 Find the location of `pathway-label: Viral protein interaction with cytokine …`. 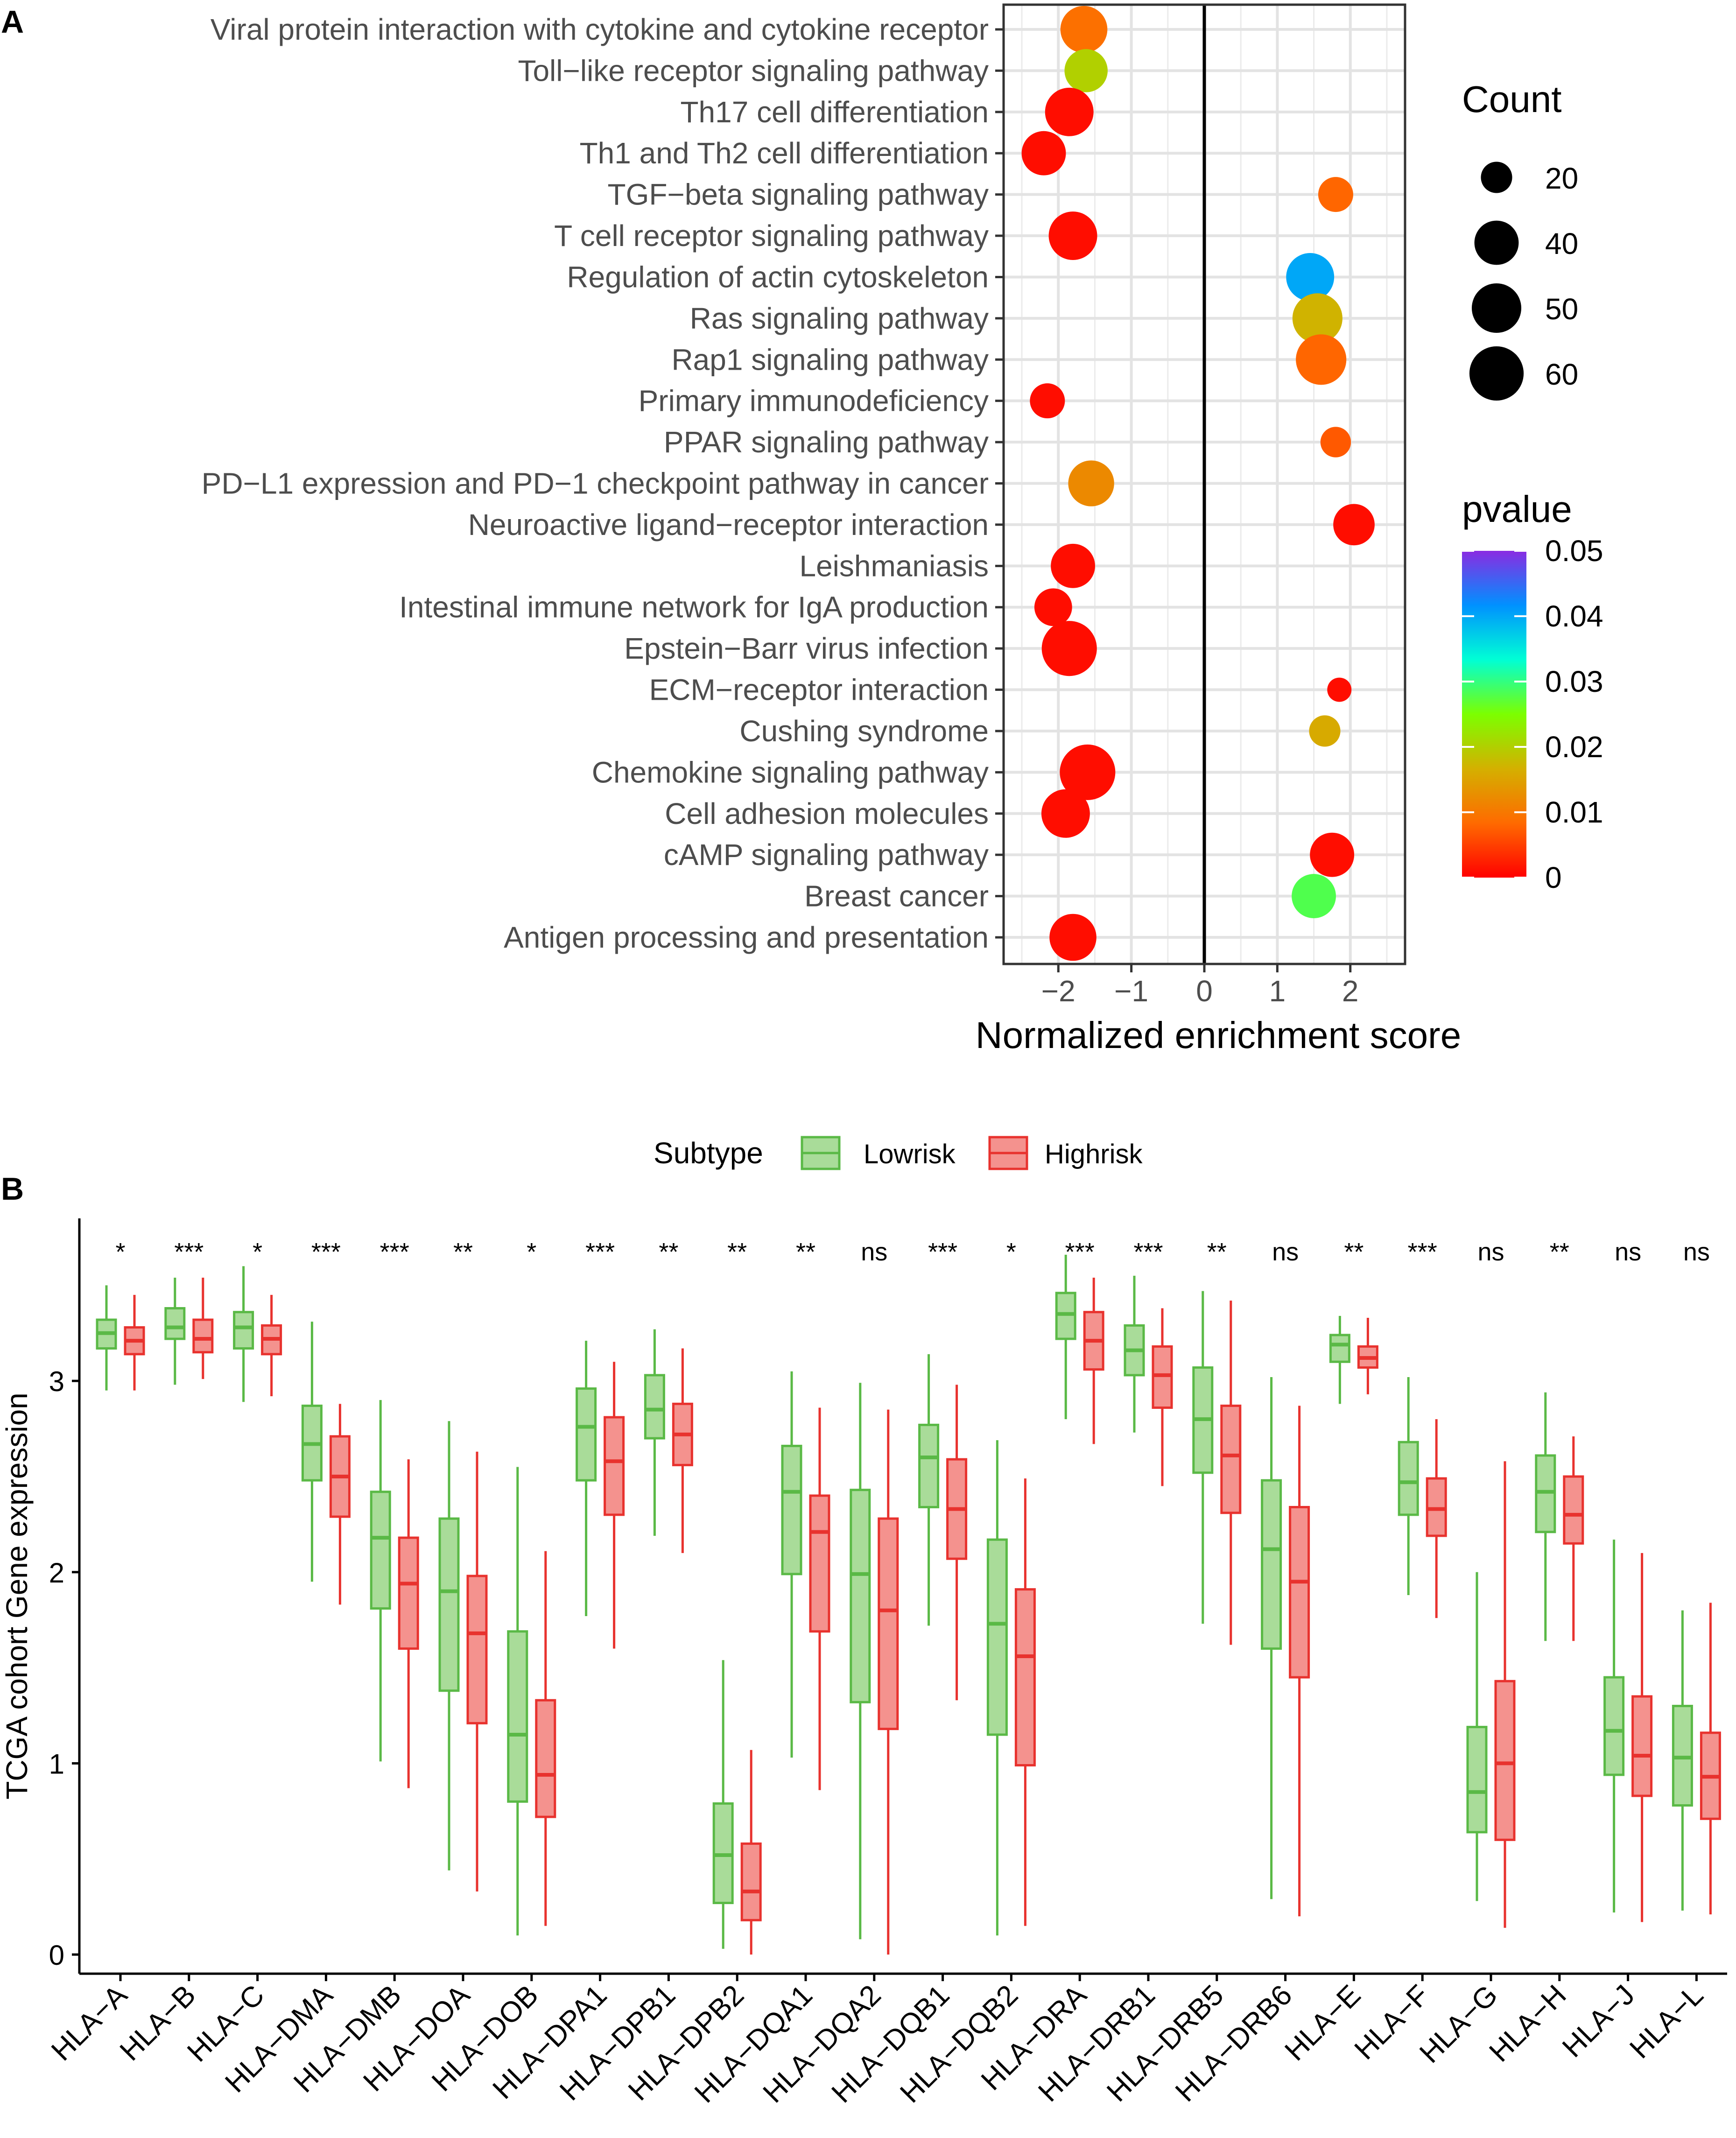

pathway-label: Viral protein interaction with cytokine … is located at coordinates (600, 29).